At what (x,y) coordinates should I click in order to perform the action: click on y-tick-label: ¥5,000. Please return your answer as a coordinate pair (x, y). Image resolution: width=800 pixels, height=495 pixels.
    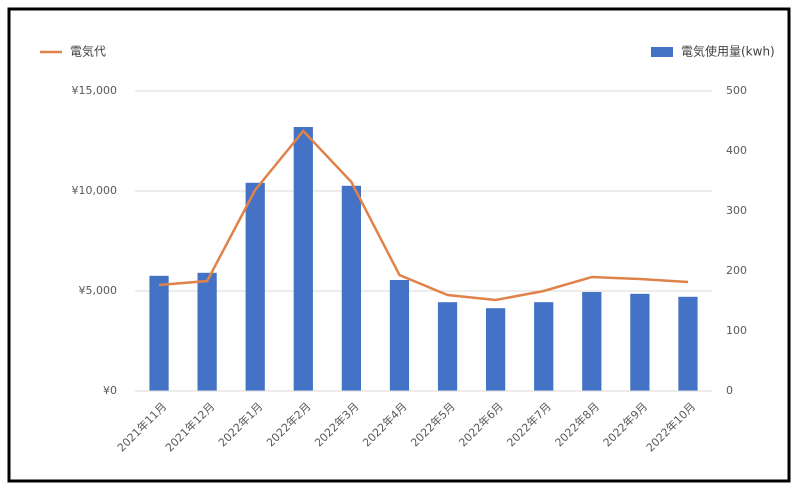
    Looking at the image, I should click on (98, 290).